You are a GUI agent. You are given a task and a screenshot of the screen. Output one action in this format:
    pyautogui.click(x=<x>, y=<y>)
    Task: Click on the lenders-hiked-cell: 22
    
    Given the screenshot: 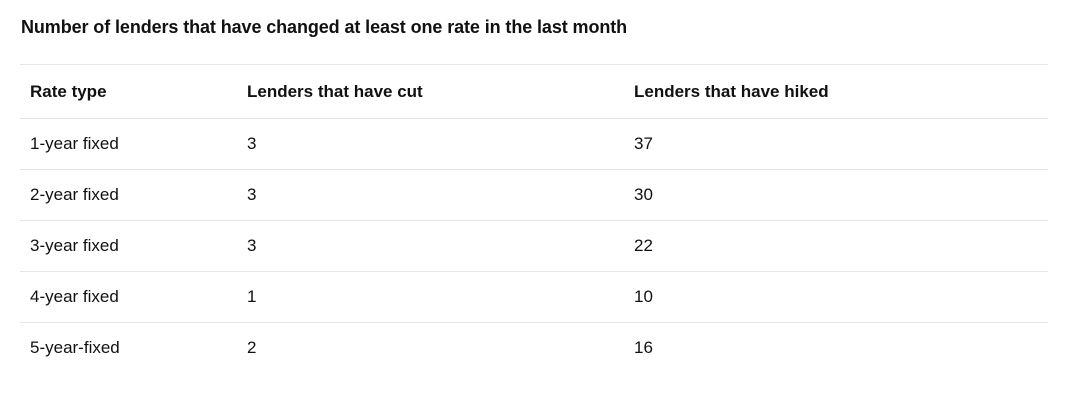 What is the action you would take?
    pyautogui.click(x=643, y=245)
    